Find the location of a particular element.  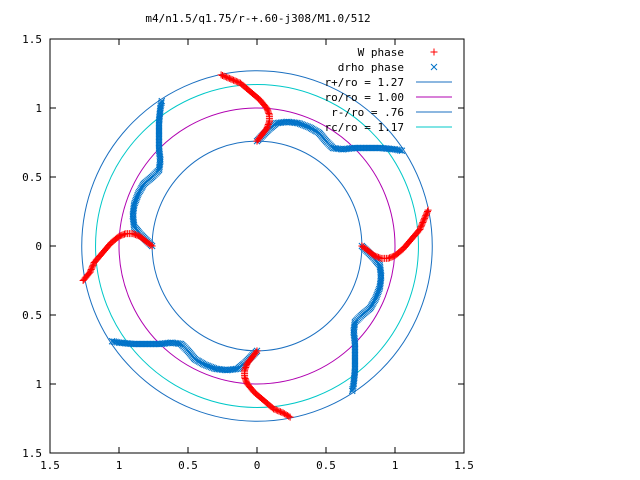

chart-title: m4/n1.5/q1.75/r-+.60-j308/M1.0/512 is located at coordinates (257, 18).